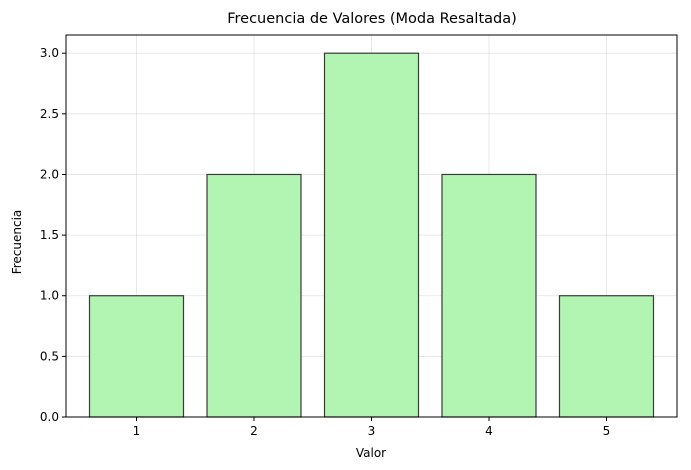  I want to click on y-tick-label: 0.0, so click(49, 417).